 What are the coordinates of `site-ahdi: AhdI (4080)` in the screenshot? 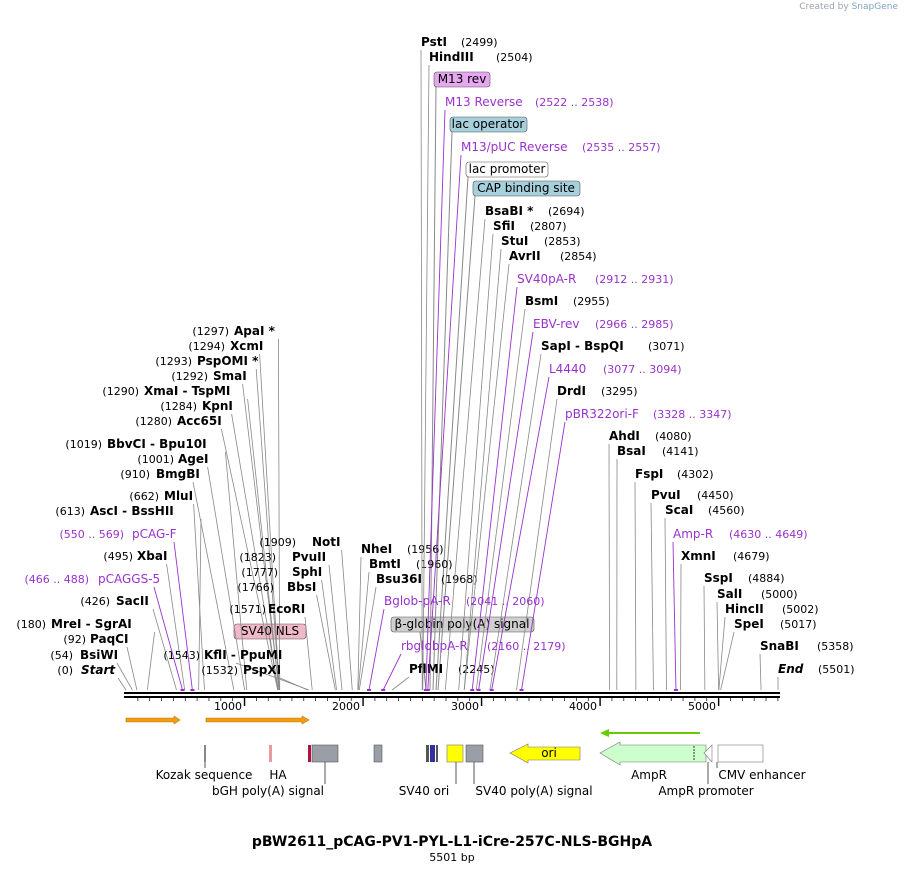 It's located at (650, 560).